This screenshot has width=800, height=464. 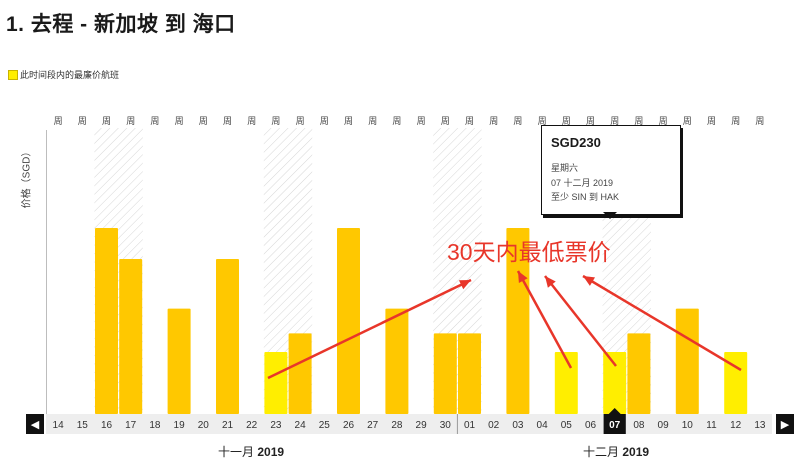 I want to click on date-tick-20: 20, so click(x=204, y=425).